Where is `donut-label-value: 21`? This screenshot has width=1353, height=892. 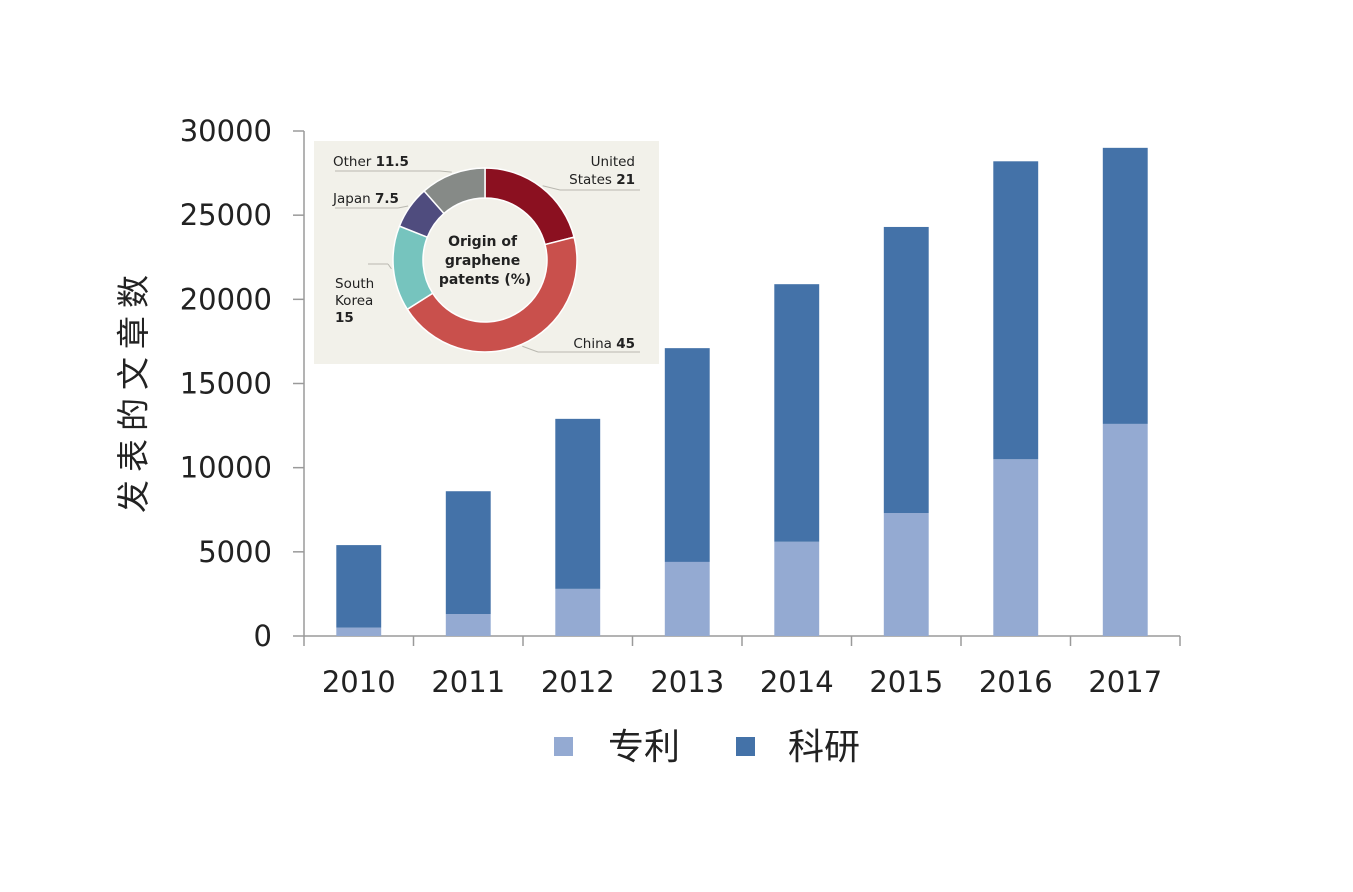 donut-label-value: 21 is located at coordinates (625, 180).